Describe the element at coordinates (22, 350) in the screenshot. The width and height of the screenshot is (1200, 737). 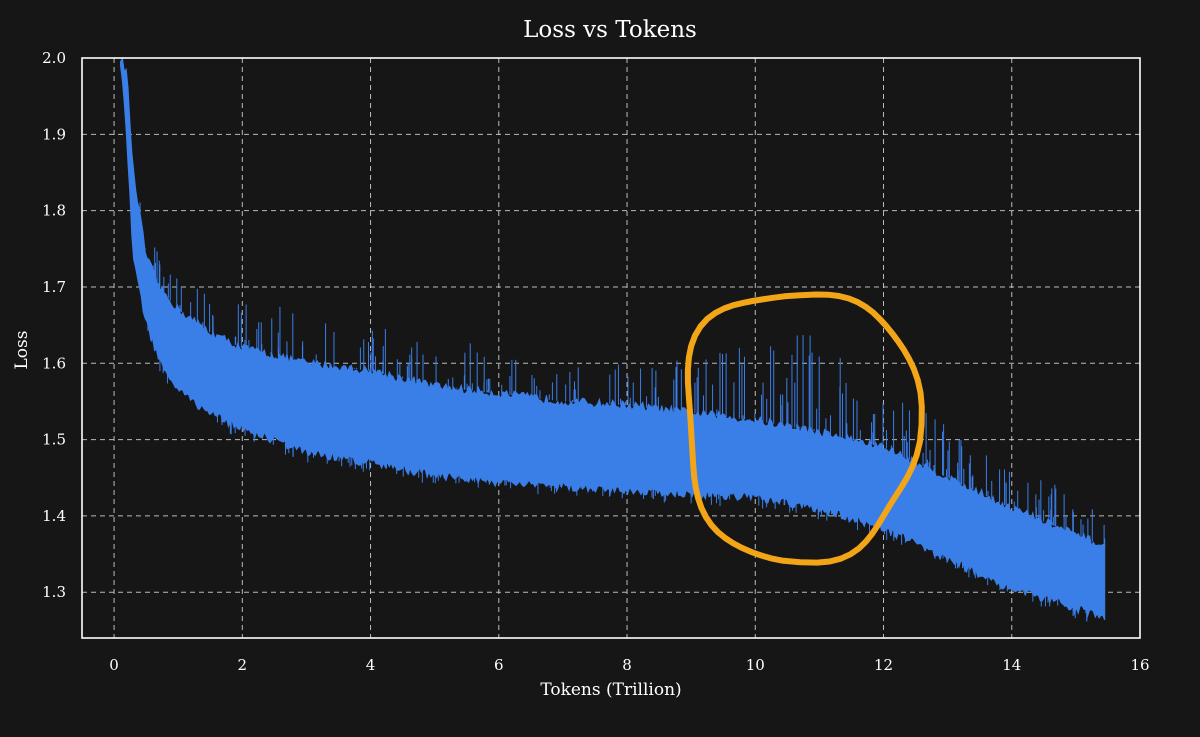
I see `y-axis-label: Loss` at that location.